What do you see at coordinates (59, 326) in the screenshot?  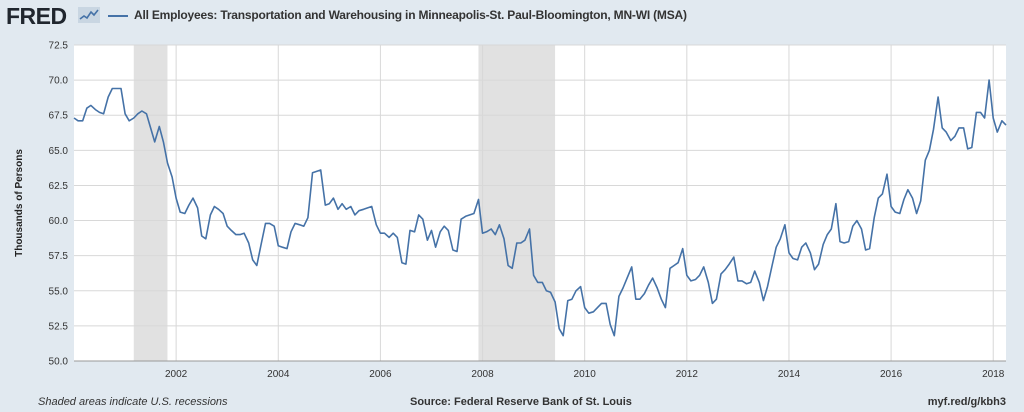 I see `y-tick-label: 52.5` at bounding box center [59, 326].